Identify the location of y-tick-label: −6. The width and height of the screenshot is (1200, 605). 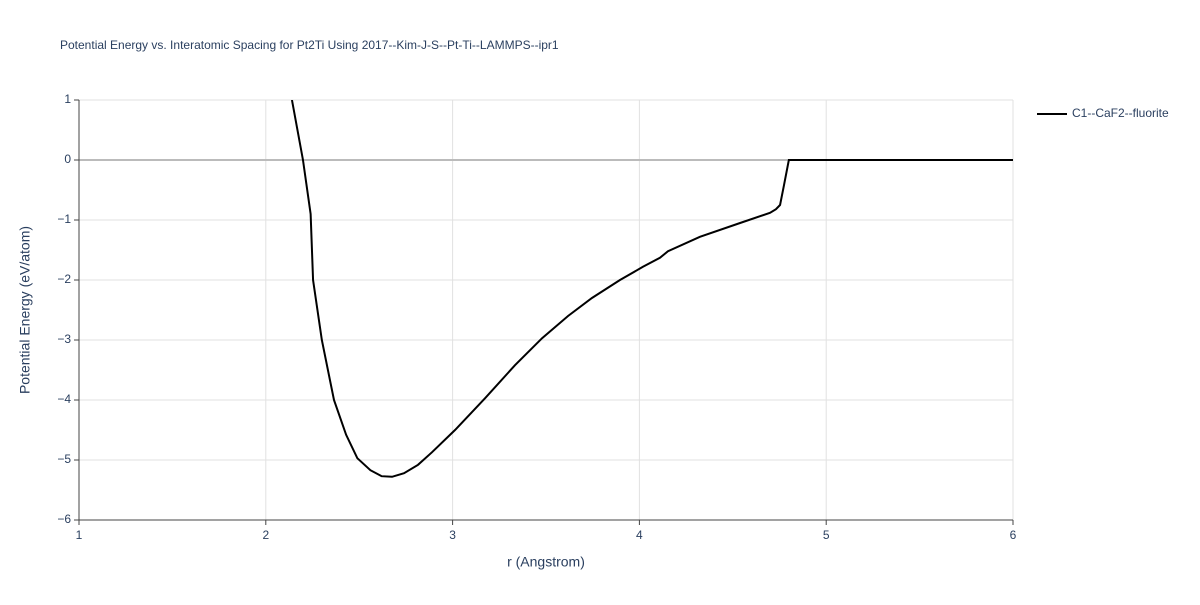
(64, 519).